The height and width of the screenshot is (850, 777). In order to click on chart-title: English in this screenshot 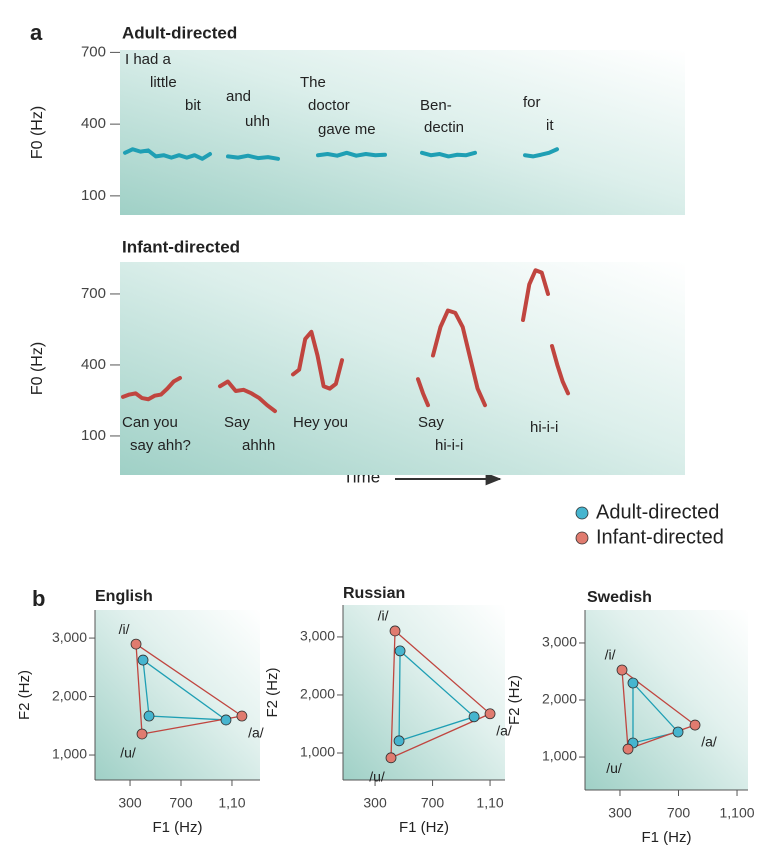, I will do `click(124, 596)`.